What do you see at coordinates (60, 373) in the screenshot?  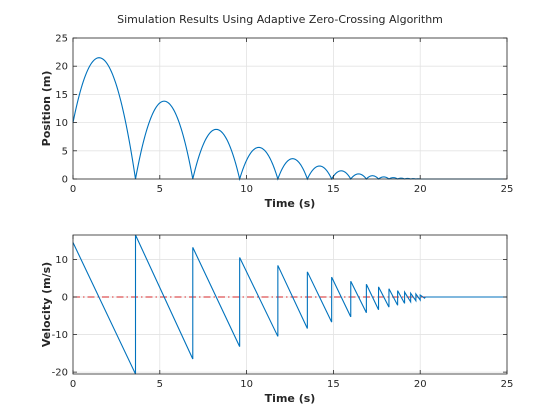 I see `y-tick-label: -20` at bounding box center [60, 373].